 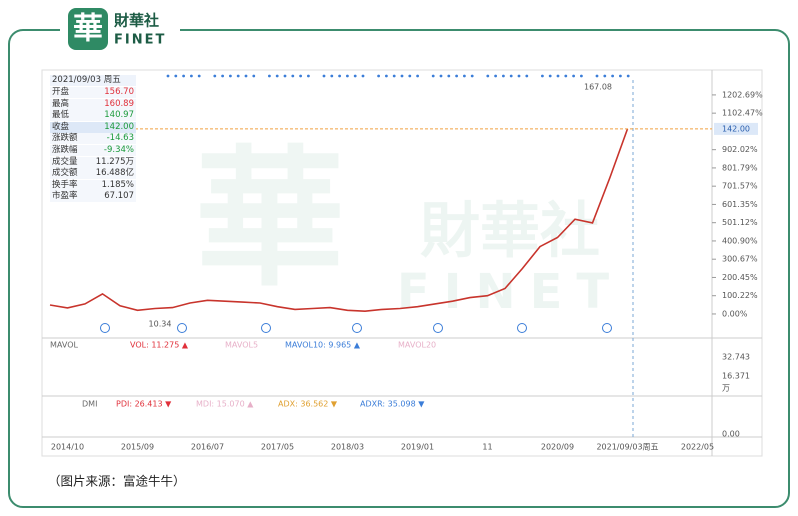 What do you see at coordinates (119, 196) in the screenshot?
I see `quote-value: 67.107` at bounding box center [119, 196].